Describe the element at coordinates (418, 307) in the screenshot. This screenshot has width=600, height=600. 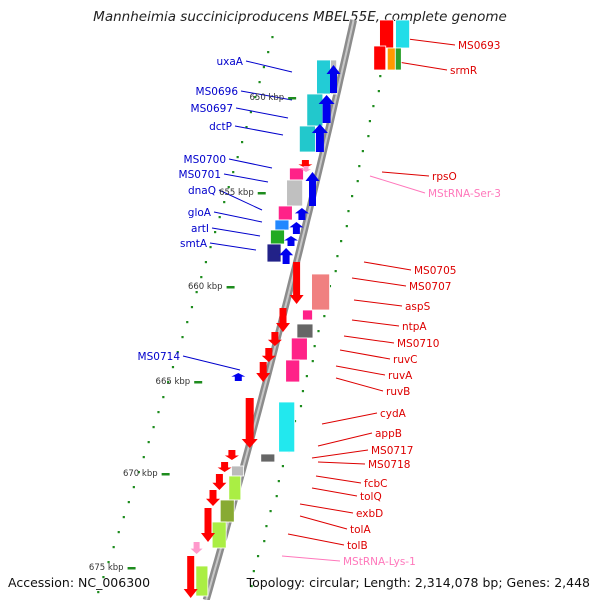
I see `right-gene-label: aspS` at that location.